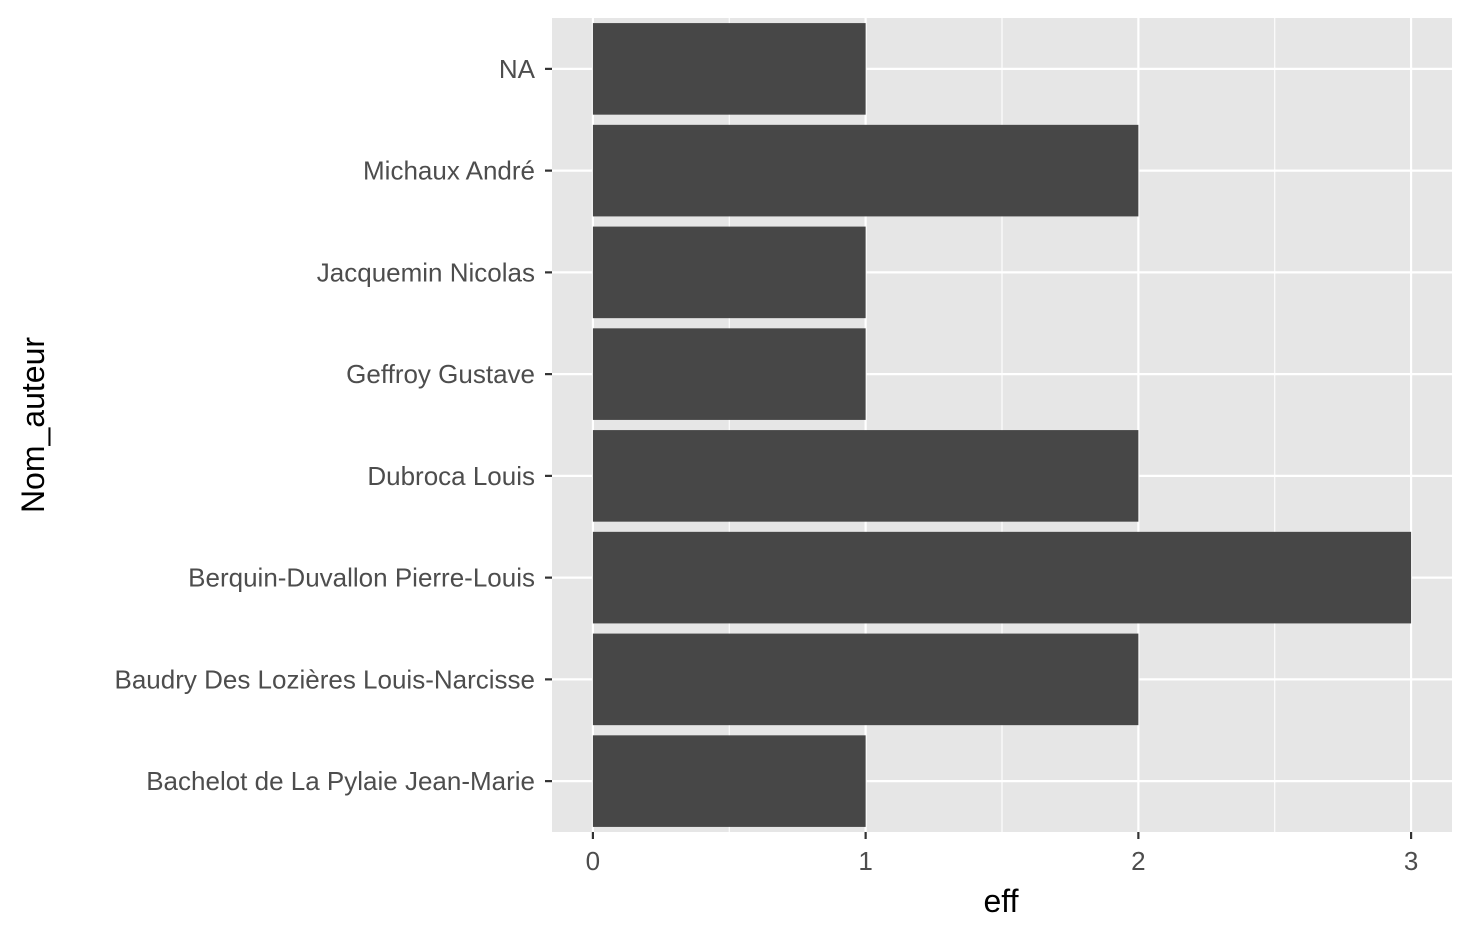 Image resolution: width=1470 pixels, height=942 pixels. I want to click on x-tick-label: 3, so click(1411, 861).